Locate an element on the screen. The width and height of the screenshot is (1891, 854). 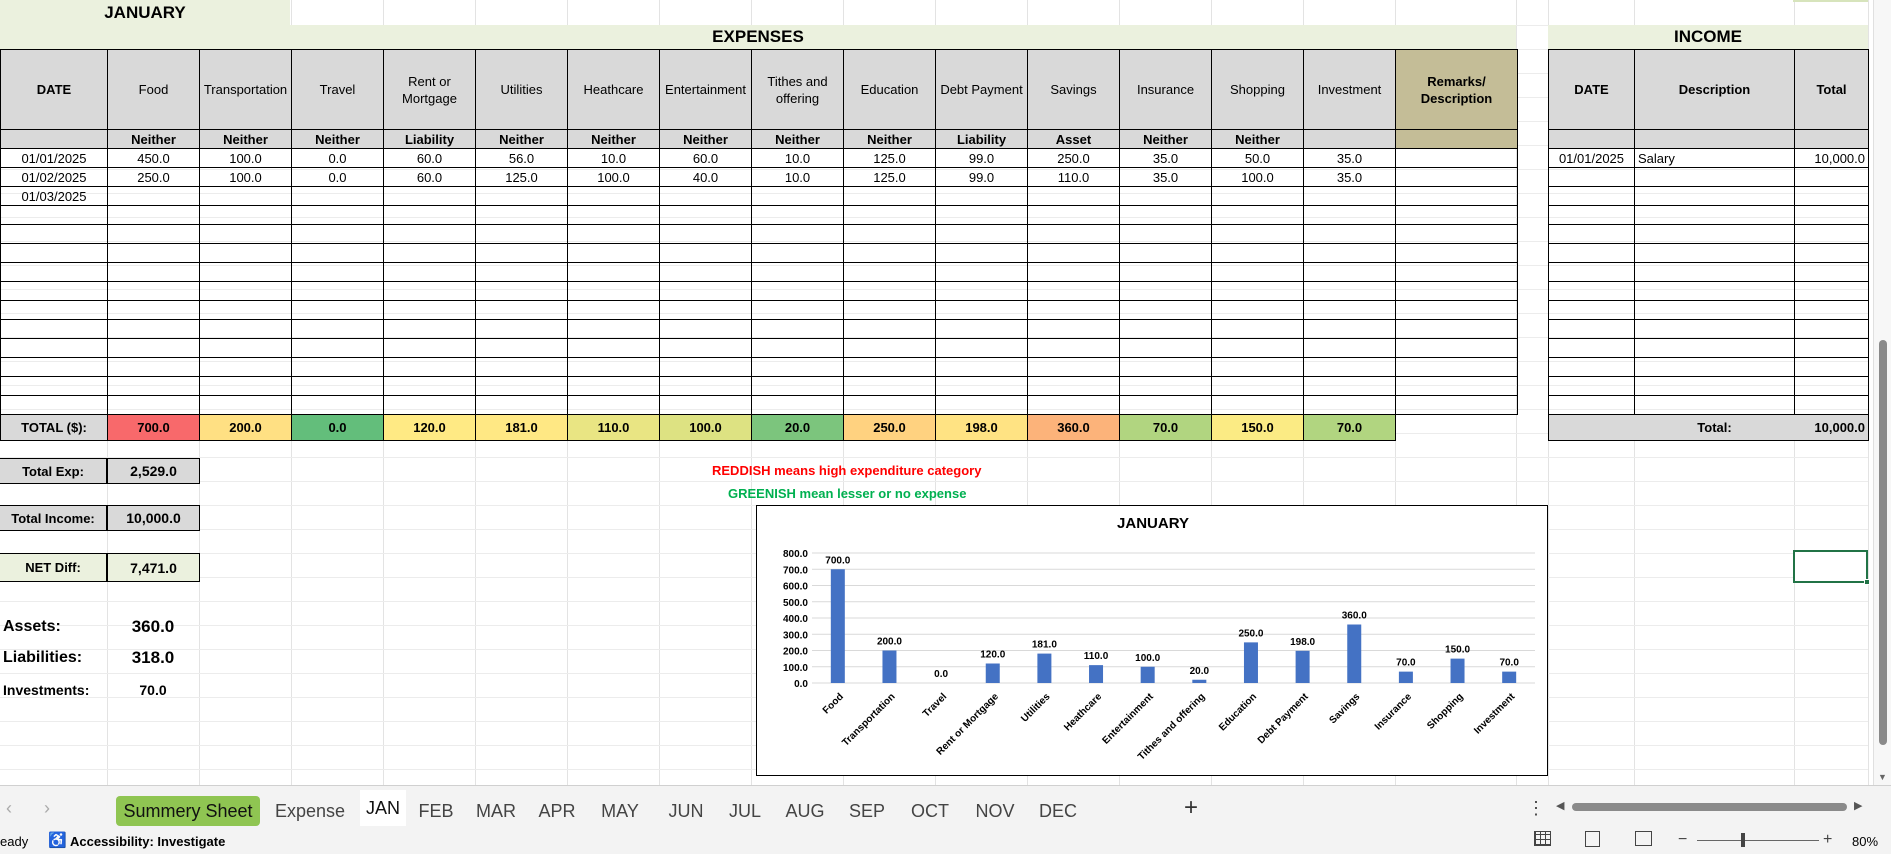
expense-cell: 10.0 is located at coordinates (613, 158).